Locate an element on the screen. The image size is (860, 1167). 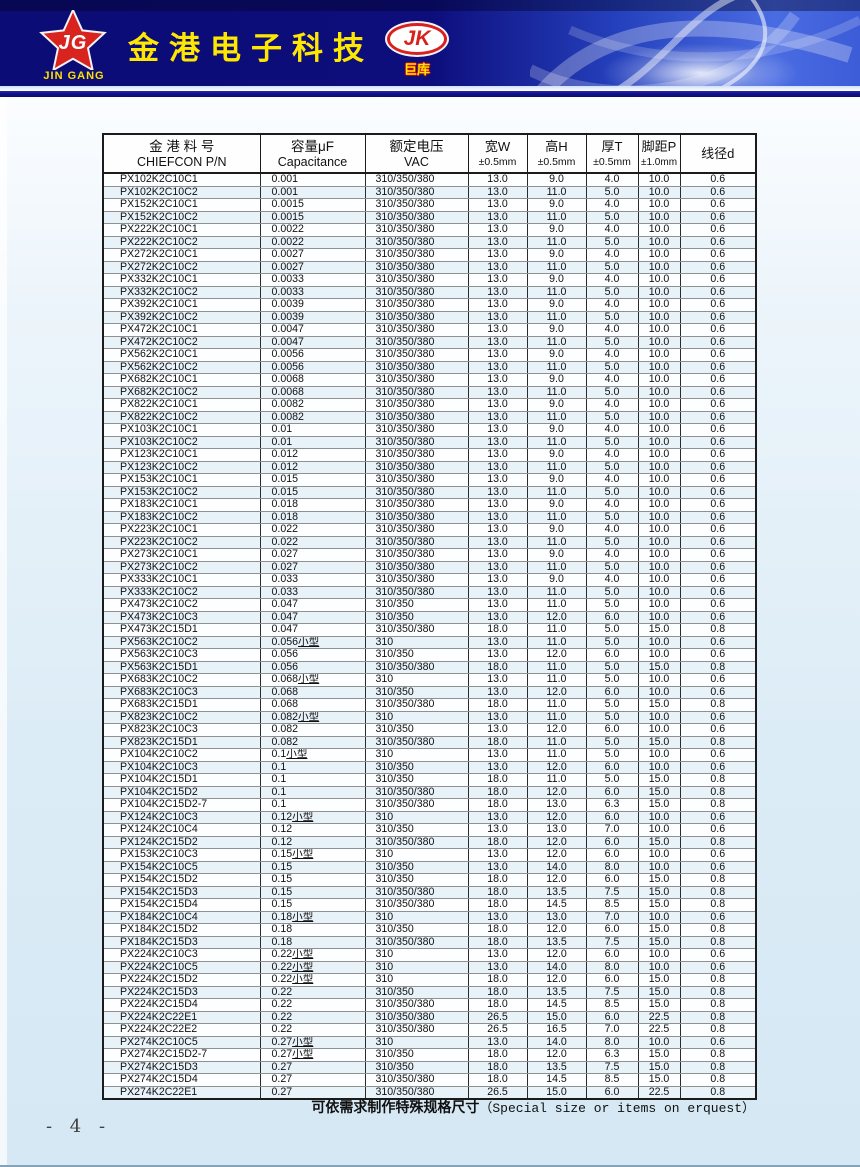
pn-cell: PX472K2C10C2 is located at coordinates (181, 342).